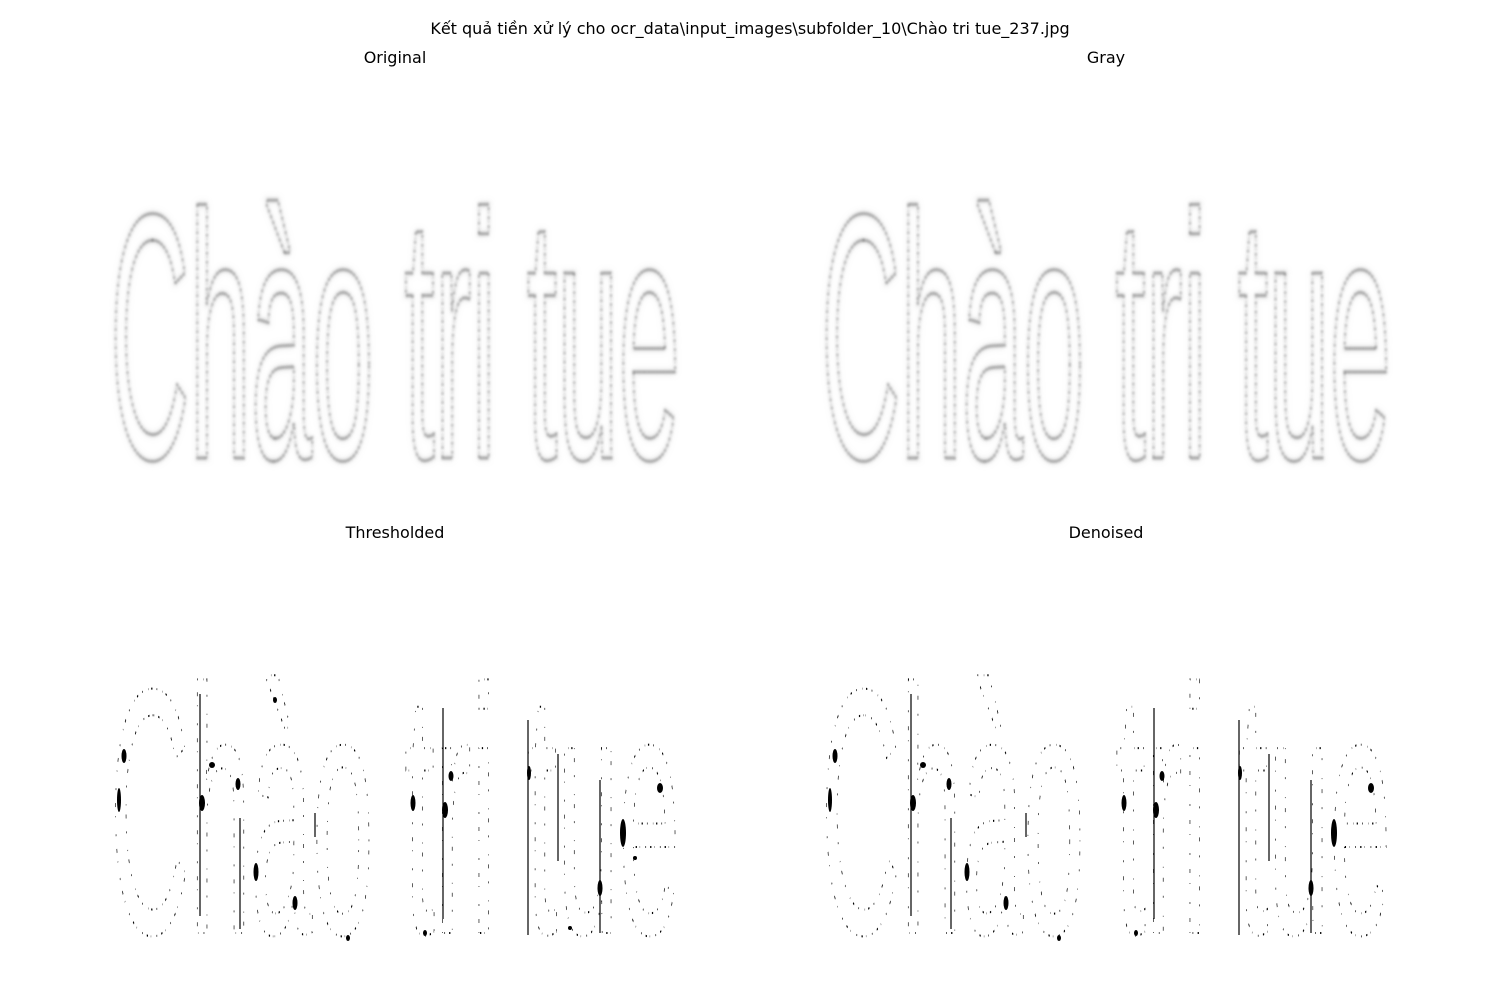 Image resolution: width=1500 pixels, height=1000 pixels. I want to click on gray-text-halo: Chào tri tue, so click(1106, 345).